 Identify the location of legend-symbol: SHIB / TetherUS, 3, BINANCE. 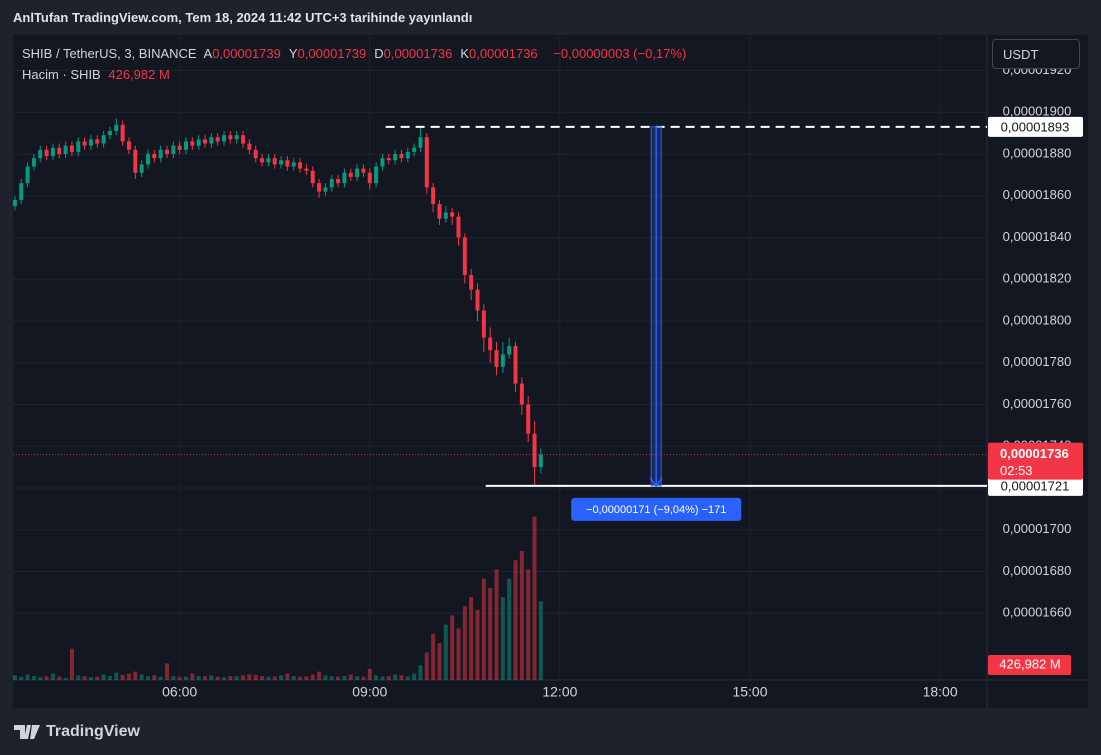
(109, 53).